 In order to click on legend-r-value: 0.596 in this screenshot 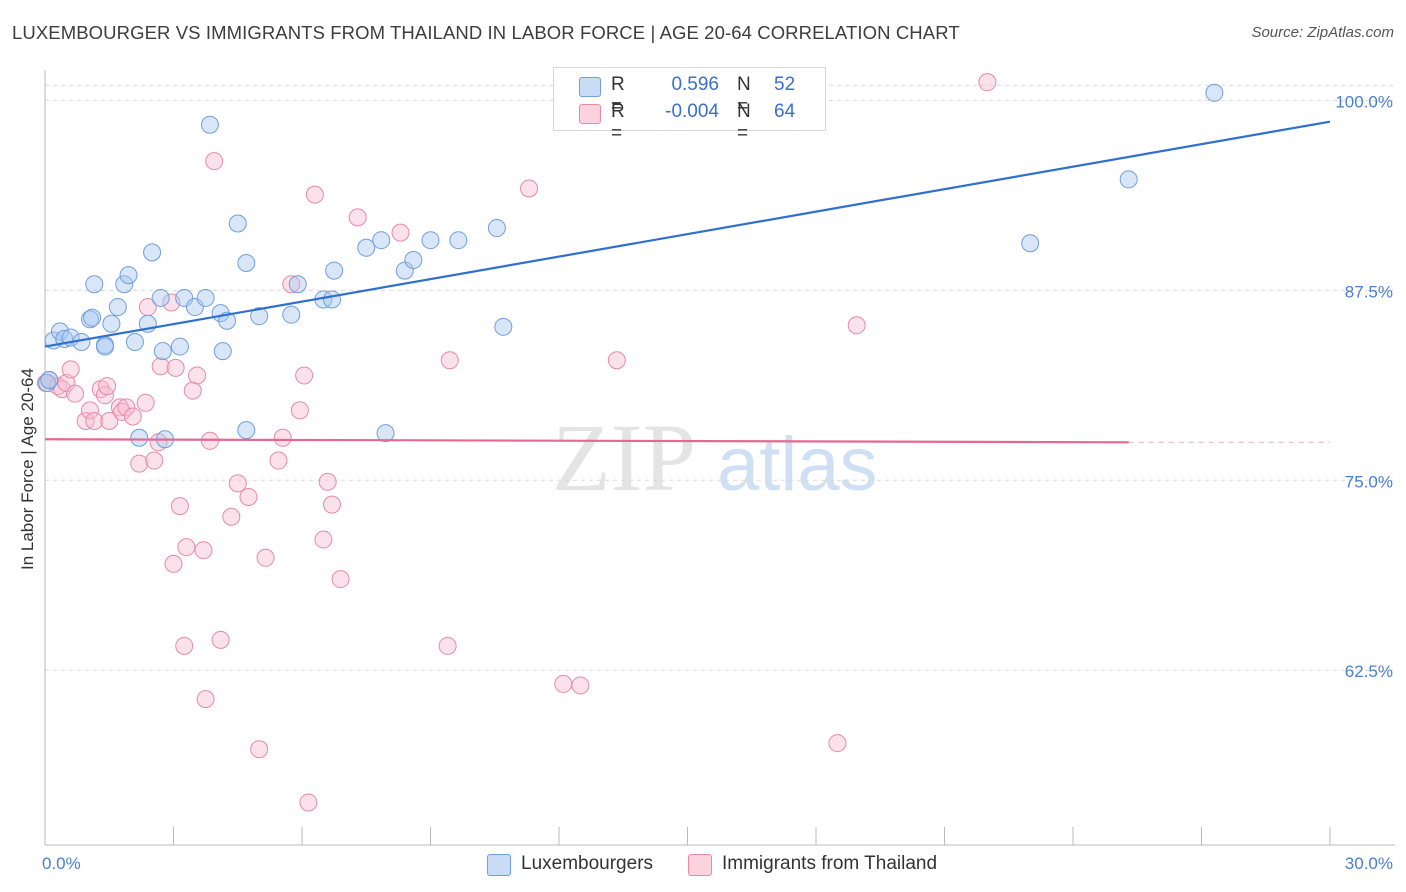, I will do `click(695, 84)`.